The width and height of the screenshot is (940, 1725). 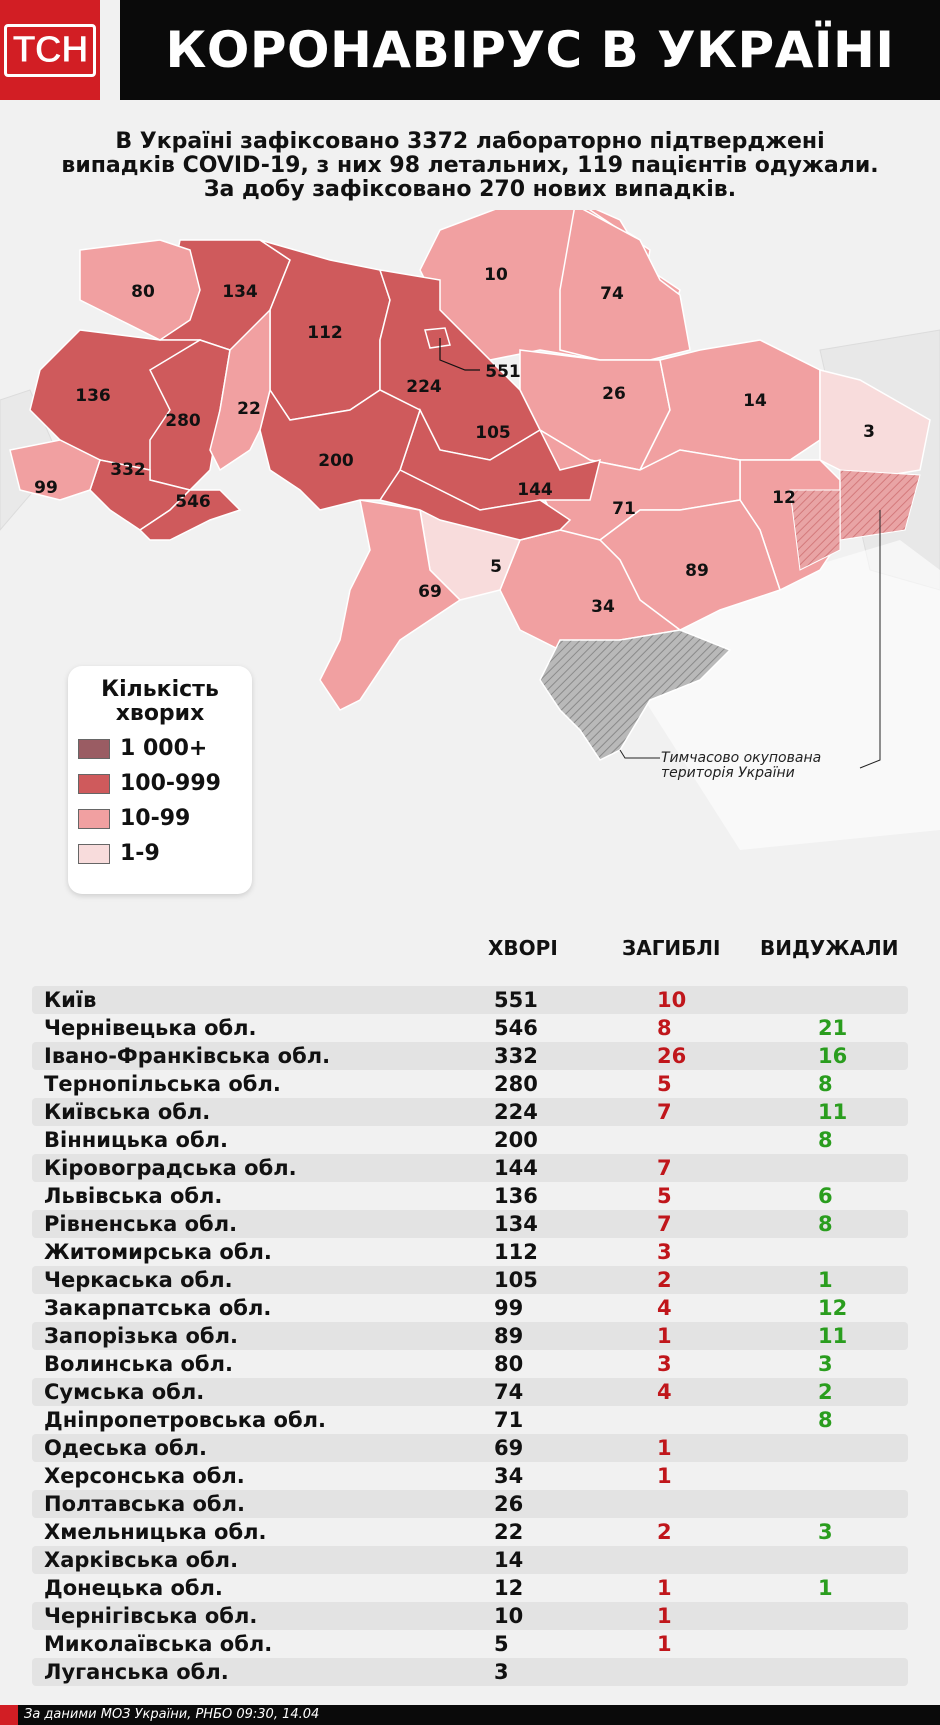 I want to click on map-label-khmelnytskyi: 22, so click(x=249, y=409).